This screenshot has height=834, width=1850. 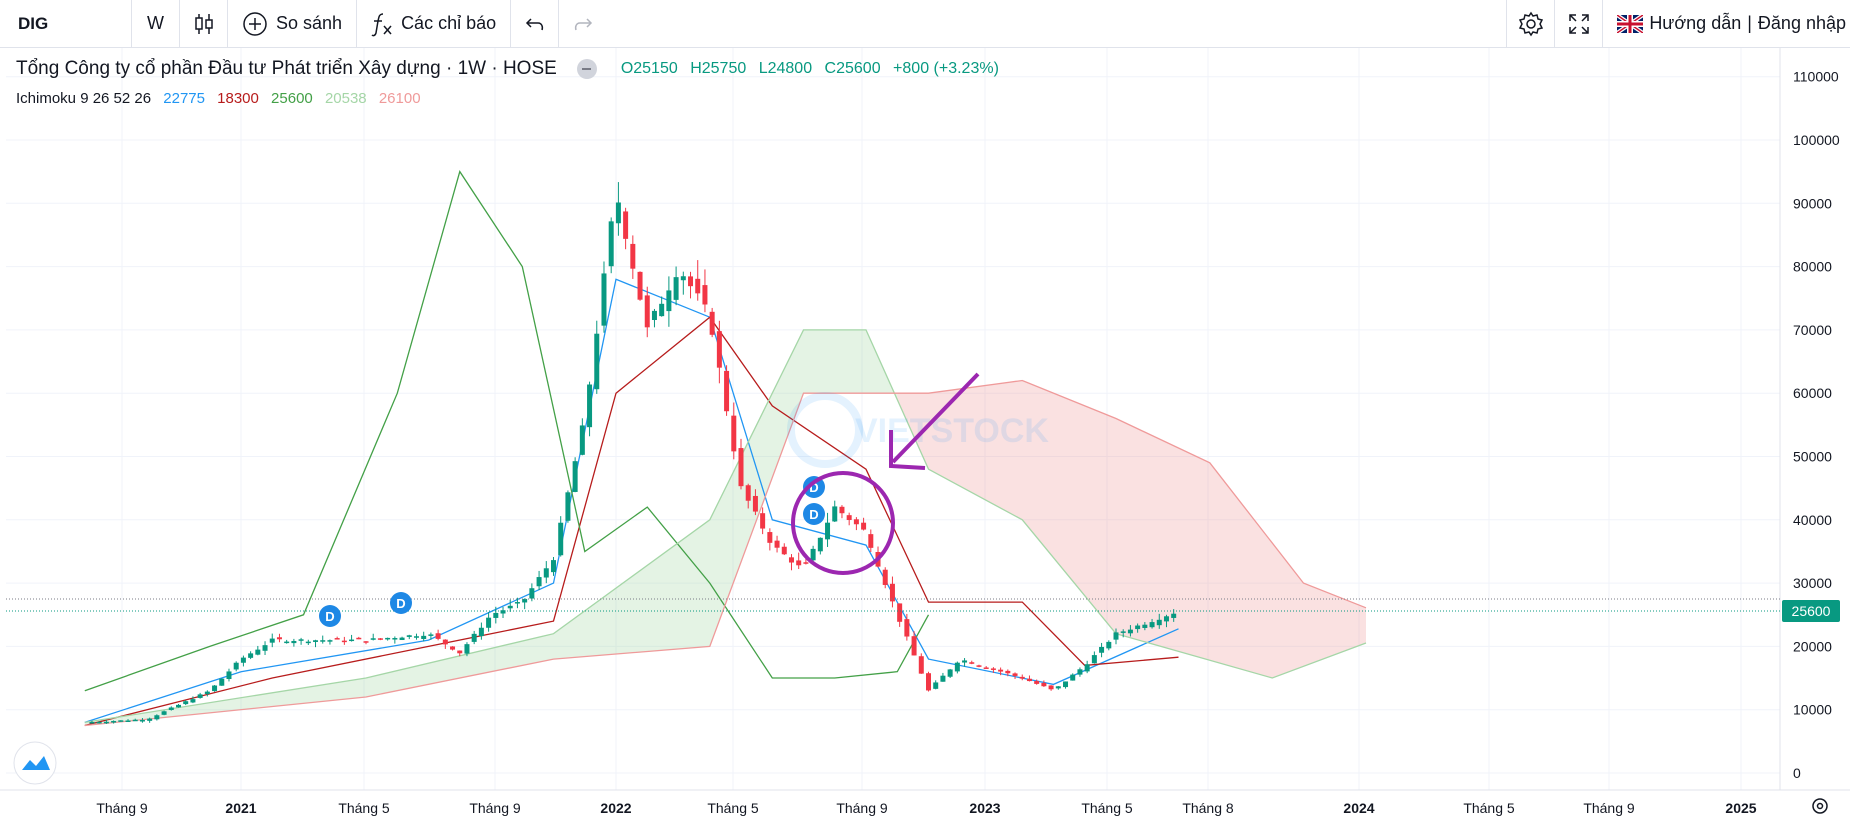 What do you see at coordinates (1812, 267) in the screenshot?
I see `y-tick-label: 80000` at bounding box center [1812, 267].